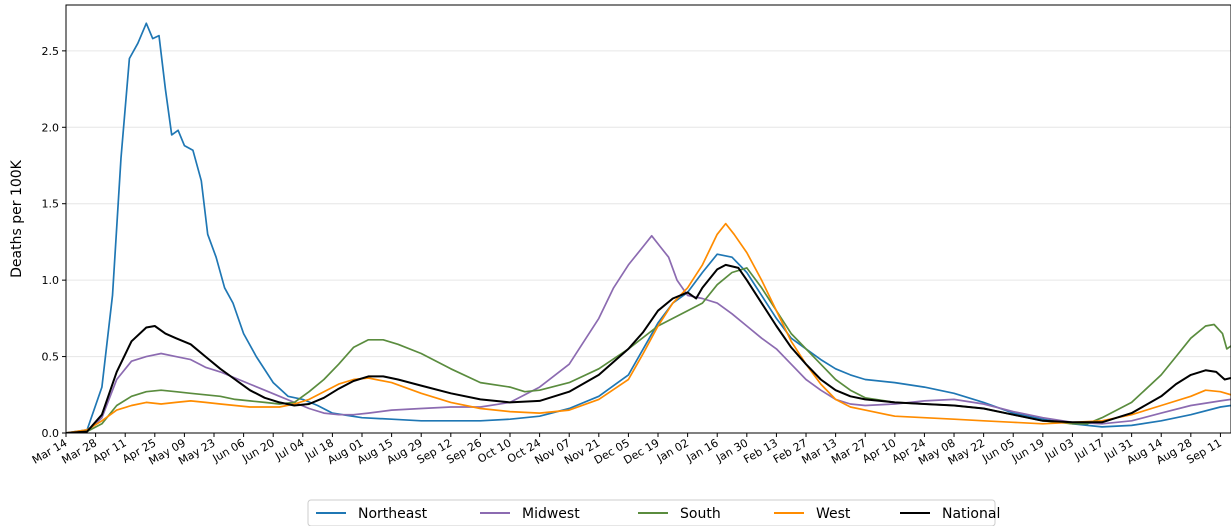 This screenshot has height=526, width=1231. Describe the element at coordinates (1089, 449) in the screenshot. I see `x-tick-label: Jul 17` at that location.